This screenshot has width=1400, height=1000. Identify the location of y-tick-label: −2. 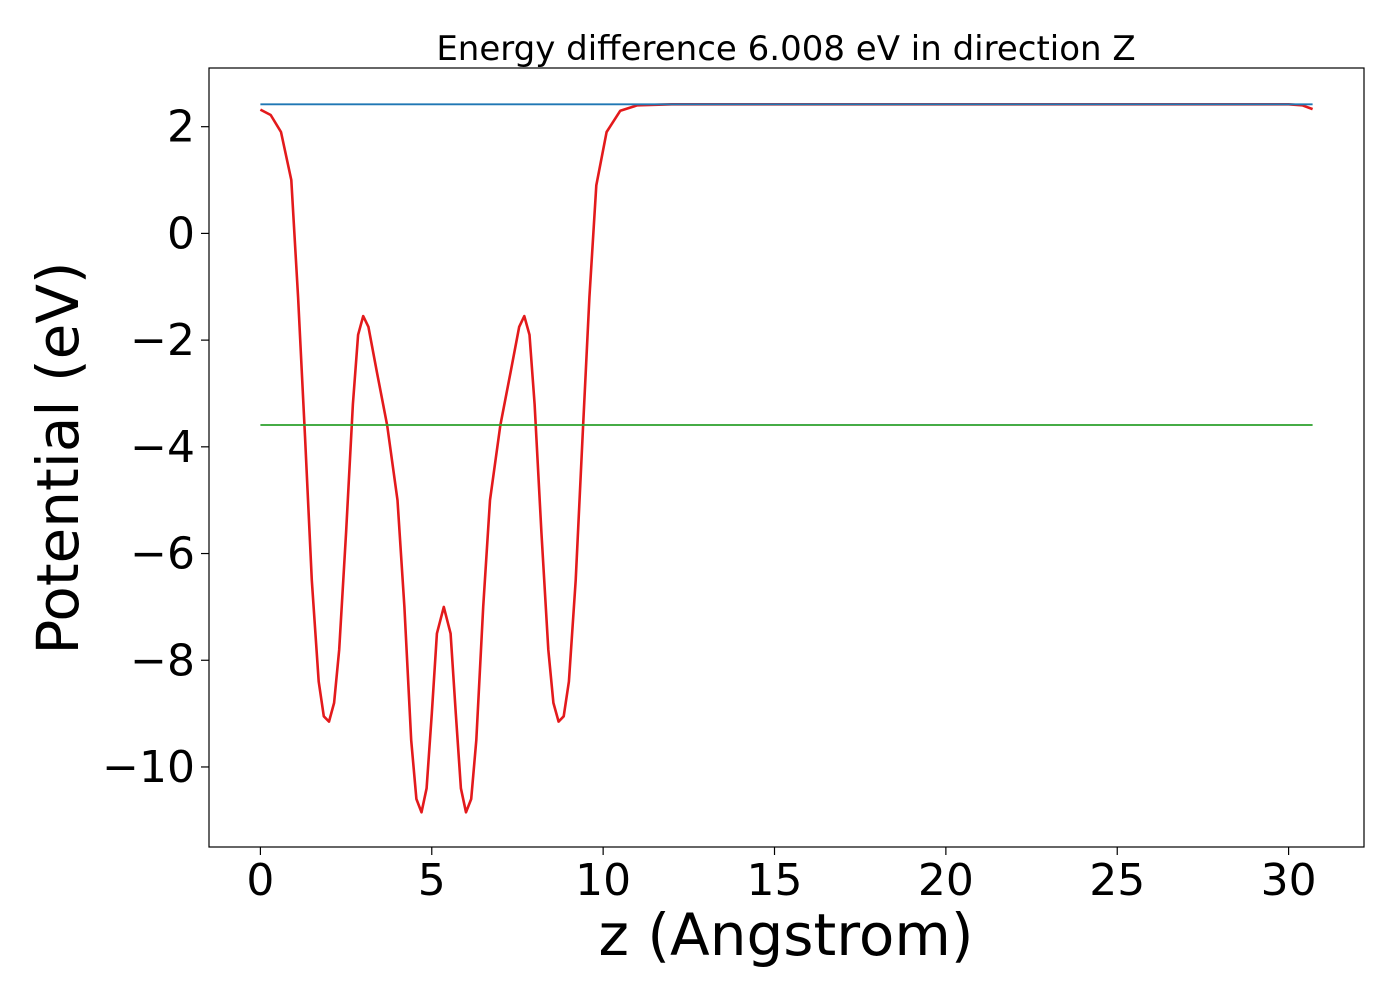
(162, 340).